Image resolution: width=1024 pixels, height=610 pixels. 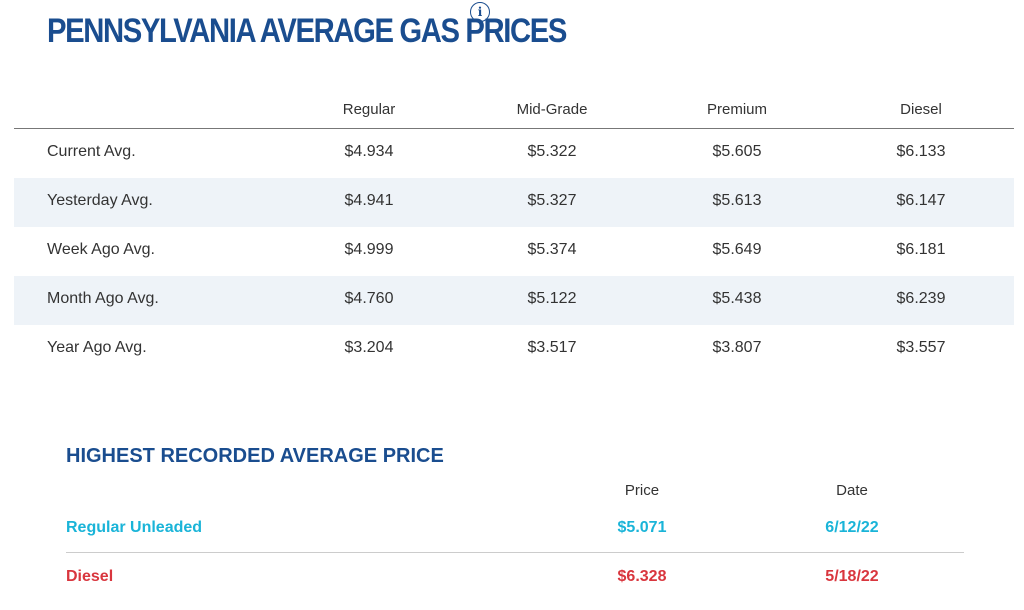 I want to click on price-cell-diesel: $6.181, so click(x=921, y=249).